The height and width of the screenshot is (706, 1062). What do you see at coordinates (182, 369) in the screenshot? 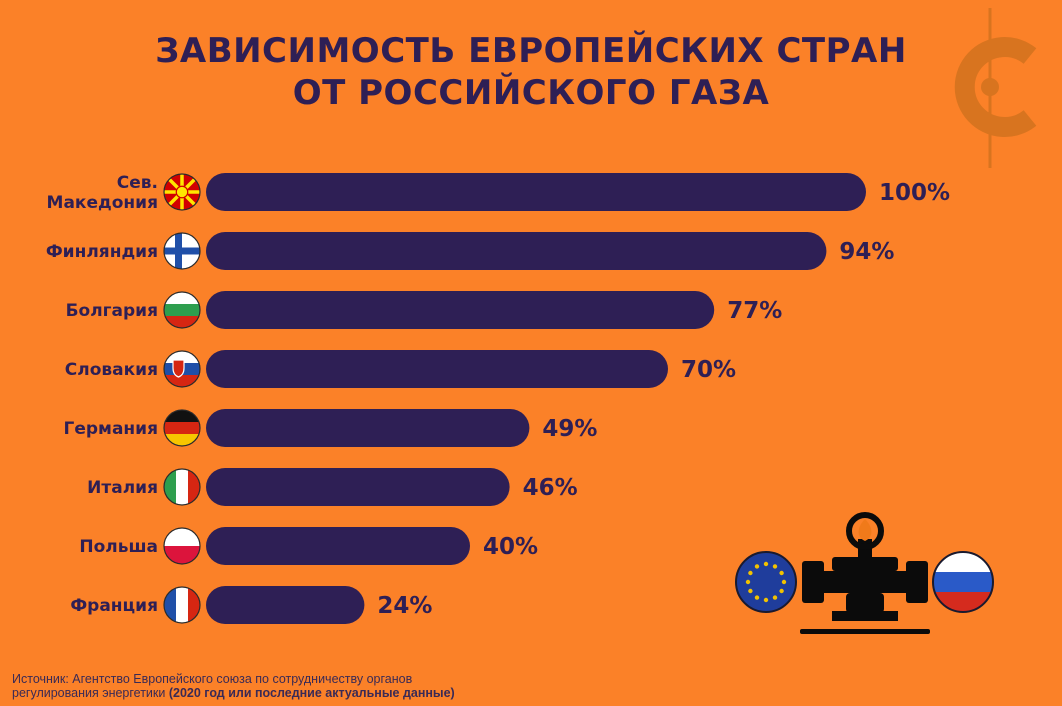
I see `slovakia-flag-icon` at bounding box center [182, 369].